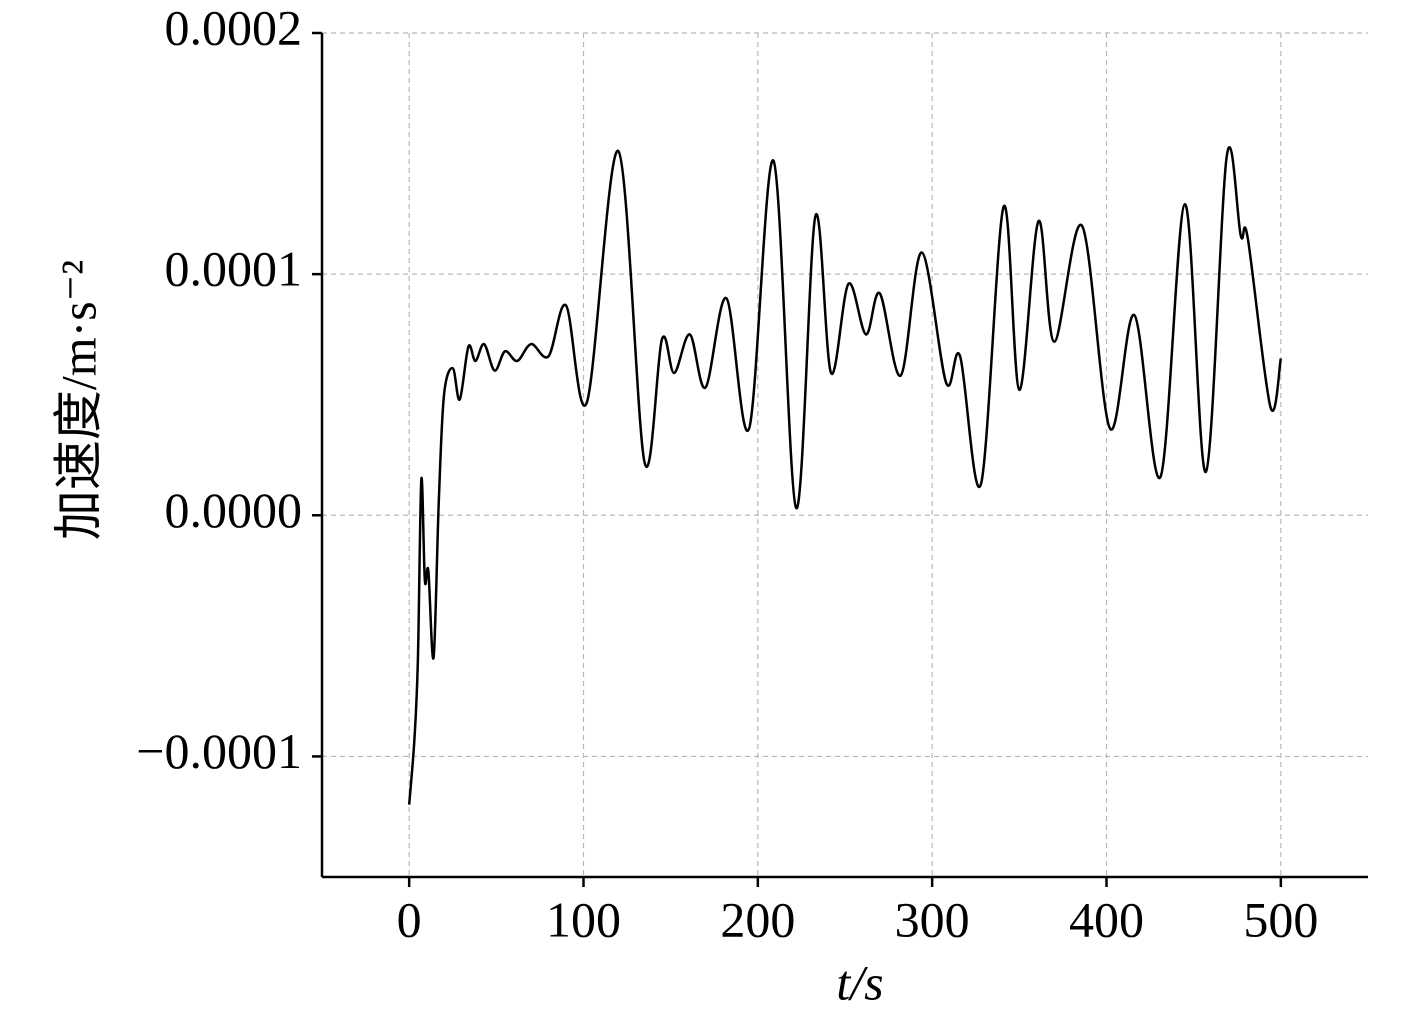 This screenshot has width=1417, height=1010. I want to click on y-tick-label: −0.0001, so click(219, 751).